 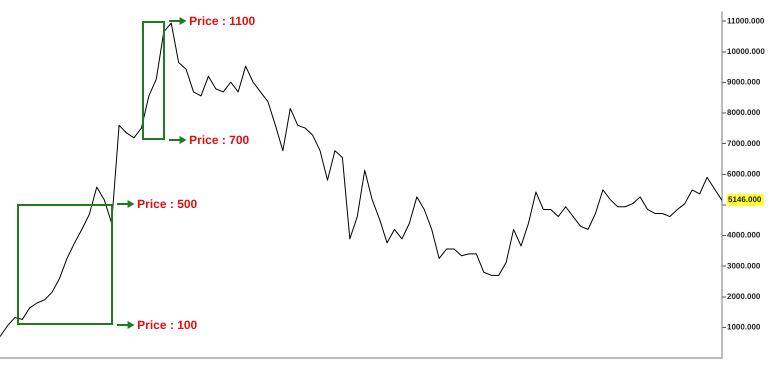 I want to click on annotation: Price : 1100, so click(x=222, y=20).